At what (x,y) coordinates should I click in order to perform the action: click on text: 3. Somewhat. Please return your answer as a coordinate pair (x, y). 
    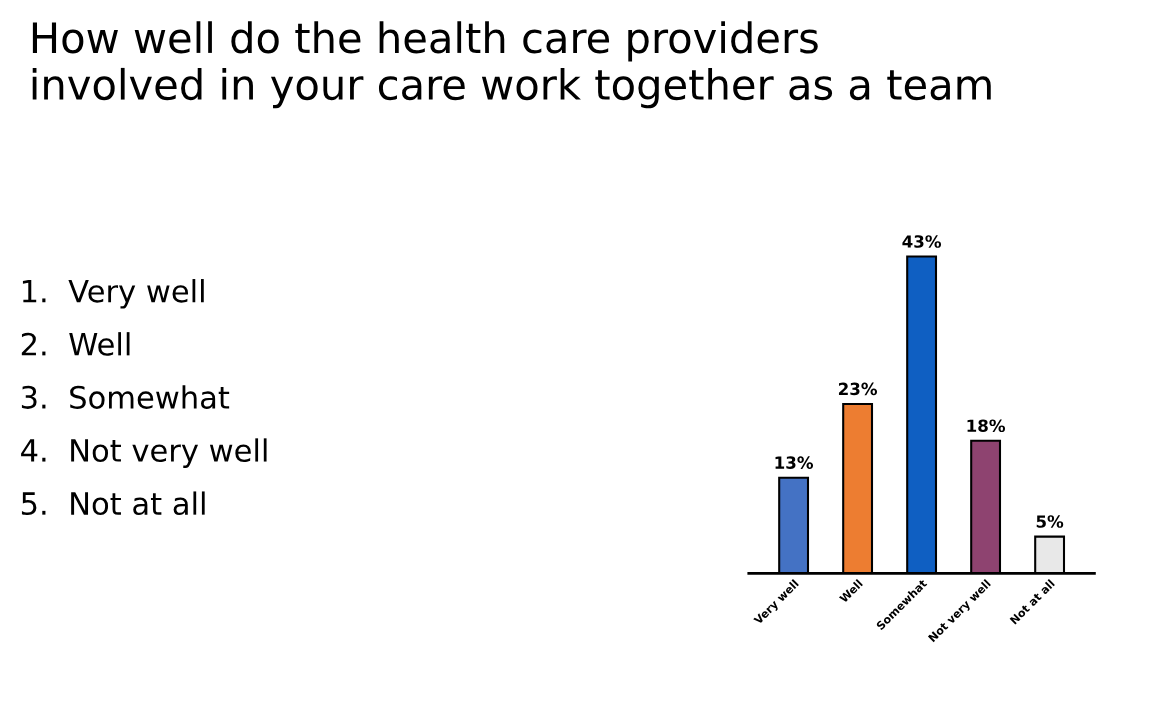
    Looking at the image, I should click on (125, 397).